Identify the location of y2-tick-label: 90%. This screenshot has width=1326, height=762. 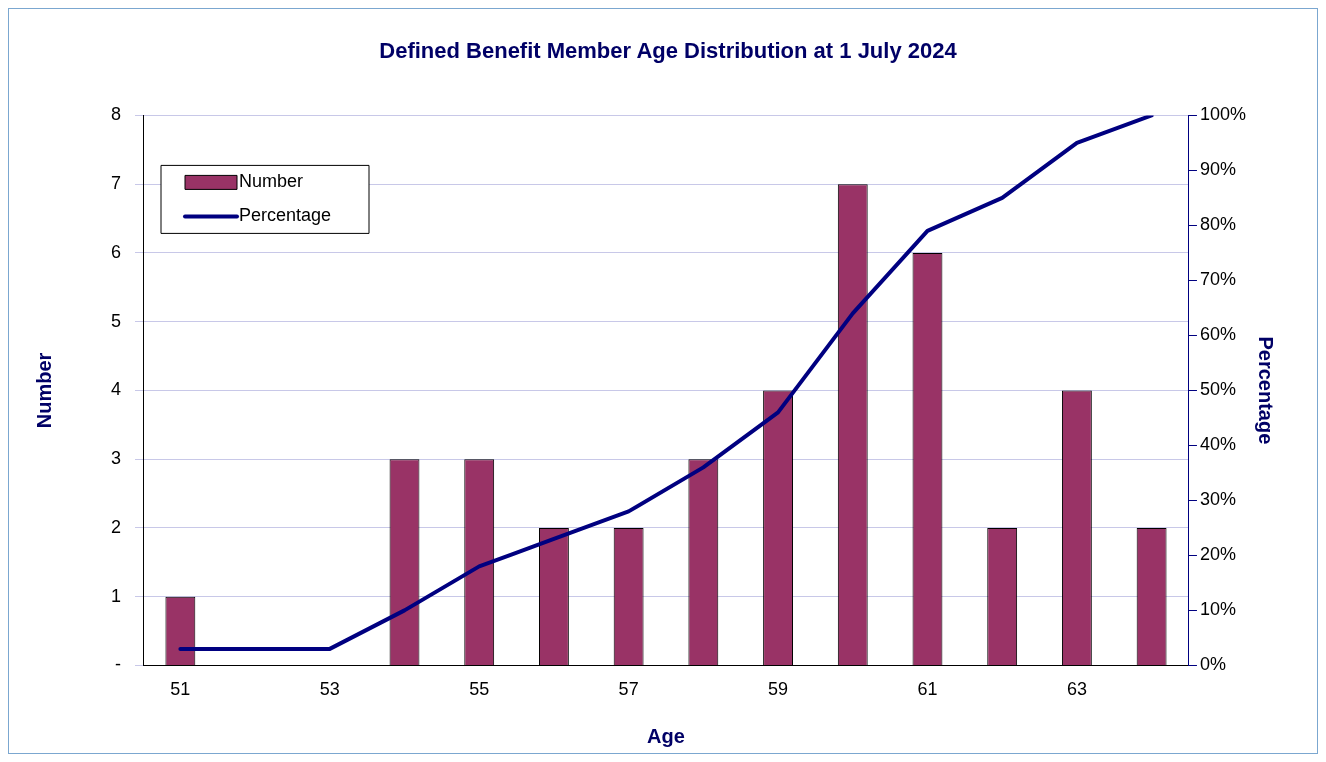
(1217, 169).